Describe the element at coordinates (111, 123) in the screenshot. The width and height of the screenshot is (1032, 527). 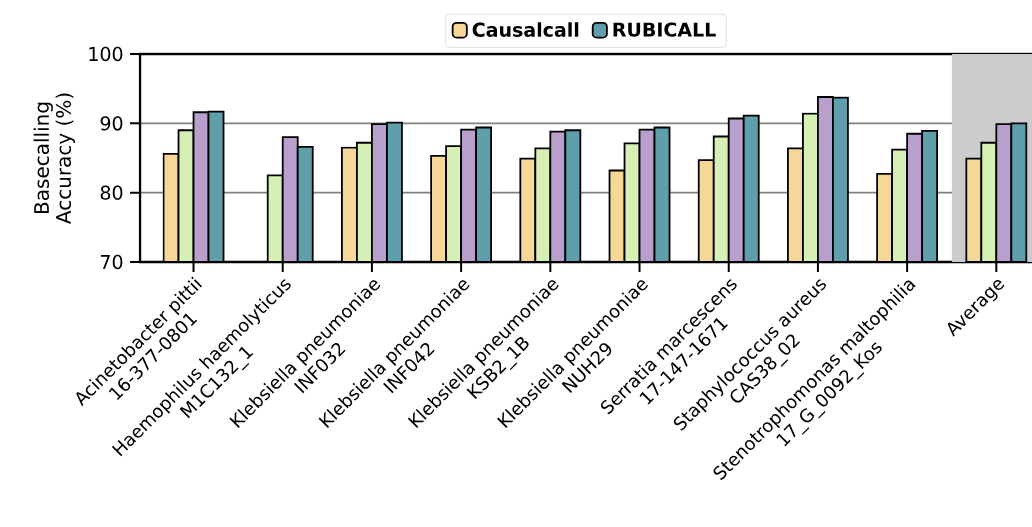
I see `y-tick-label: 90` at that location.